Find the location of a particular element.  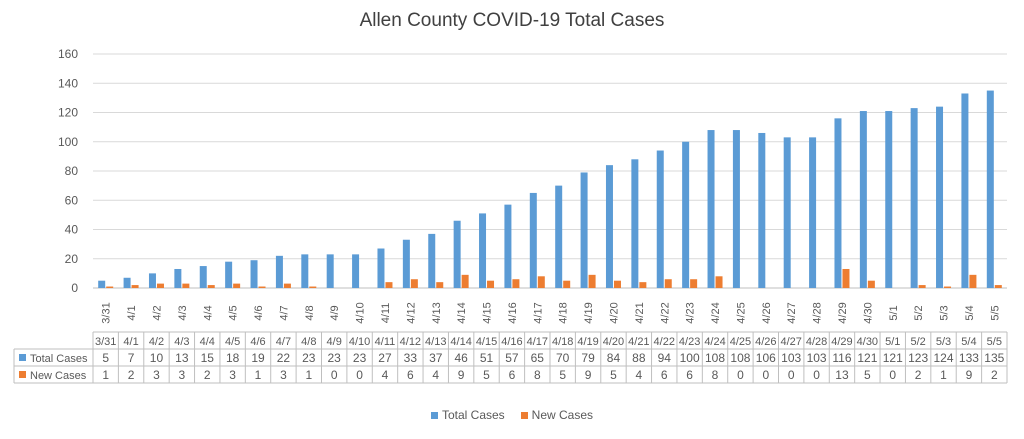

table-row-label-new: New Cases is located at coordinates (58, 376).